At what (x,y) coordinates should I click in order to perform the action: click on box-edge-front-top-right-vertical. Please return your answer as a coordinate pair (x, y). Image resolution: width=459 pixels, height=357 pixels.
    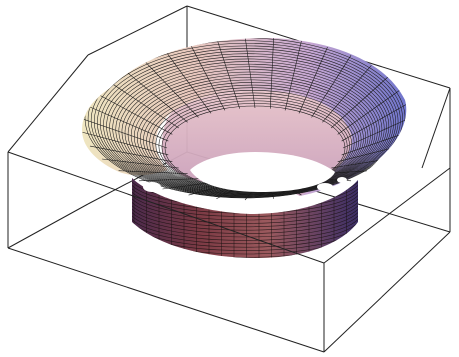
    Looking at the image, I should click on (436, 128).